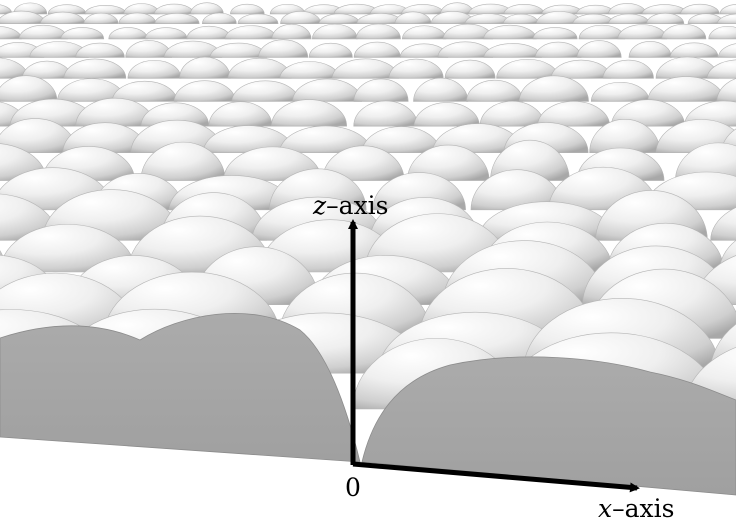 The width and height of the screenshot is (736, 525). Describe the element at coordinates (350, 205) in the screenshot. I see `z-axis-label: z–axis` at that location.